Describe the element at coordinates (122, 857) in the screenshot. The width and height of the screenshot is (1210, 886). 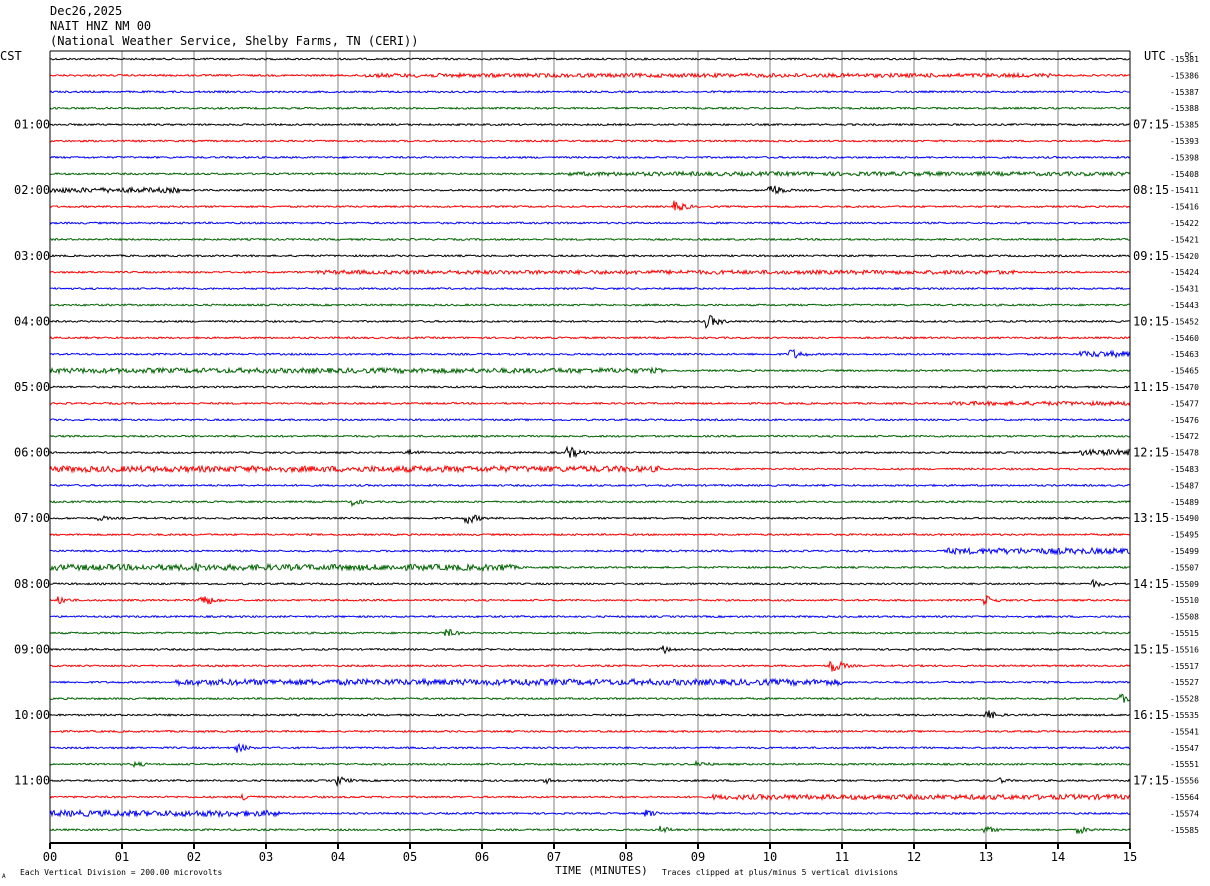
I see `x-tick-label: 01` at that location.